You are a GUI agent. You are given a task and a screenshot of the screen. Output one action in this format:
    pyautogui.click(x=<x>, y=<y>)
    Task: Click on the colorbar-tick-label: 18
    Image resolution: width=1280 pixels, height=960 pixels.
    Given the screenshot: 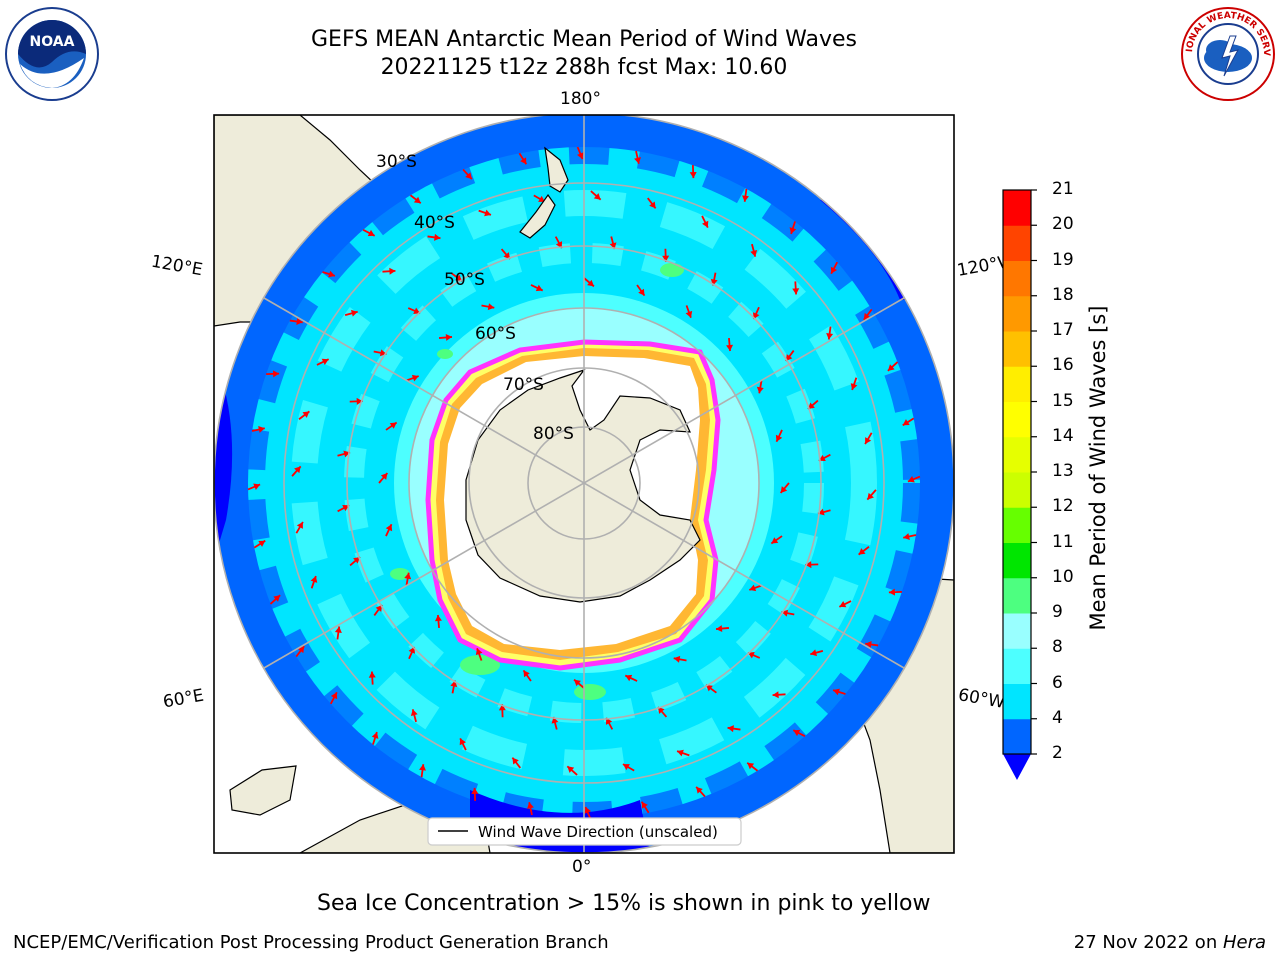 What is the action you would take?
    pyautogui.click(x=1063, y=294)
    